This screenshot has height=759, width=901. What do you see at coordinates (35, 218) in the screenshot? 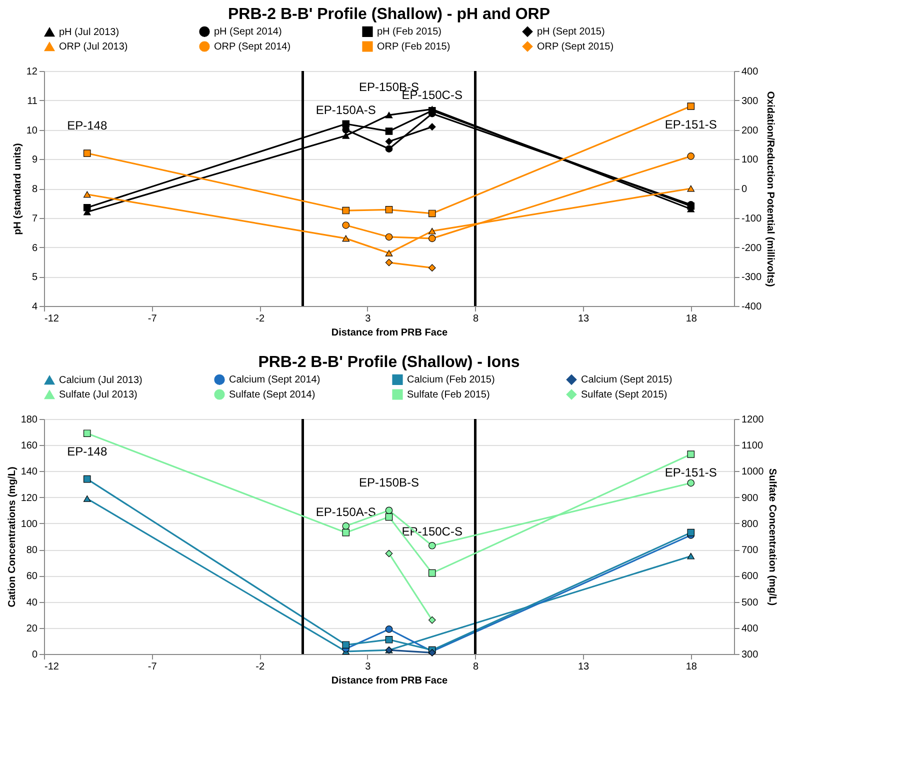
I see `y-tick-label: 7` at bounding box center [35, 218].